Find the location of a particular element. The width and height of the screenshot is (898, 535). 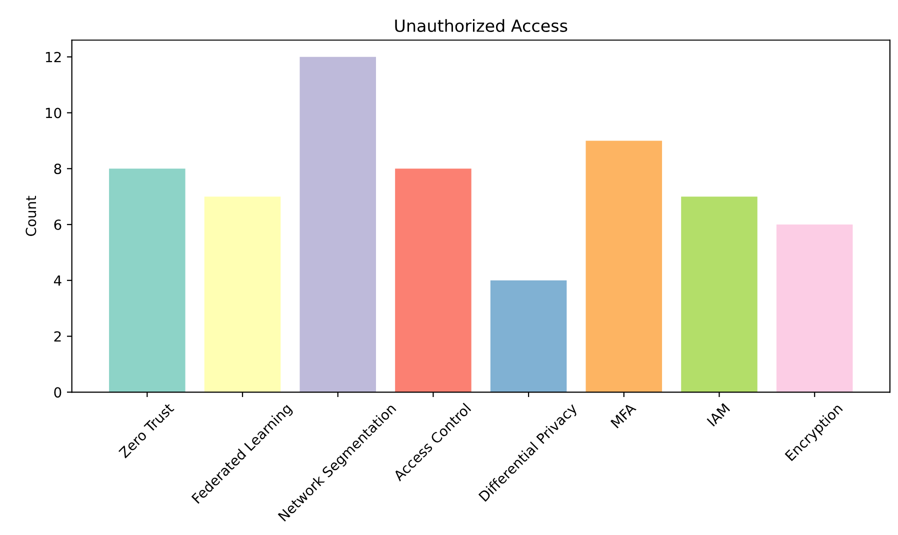

y-tick-label: 4 is located at coordinates (58, 281).